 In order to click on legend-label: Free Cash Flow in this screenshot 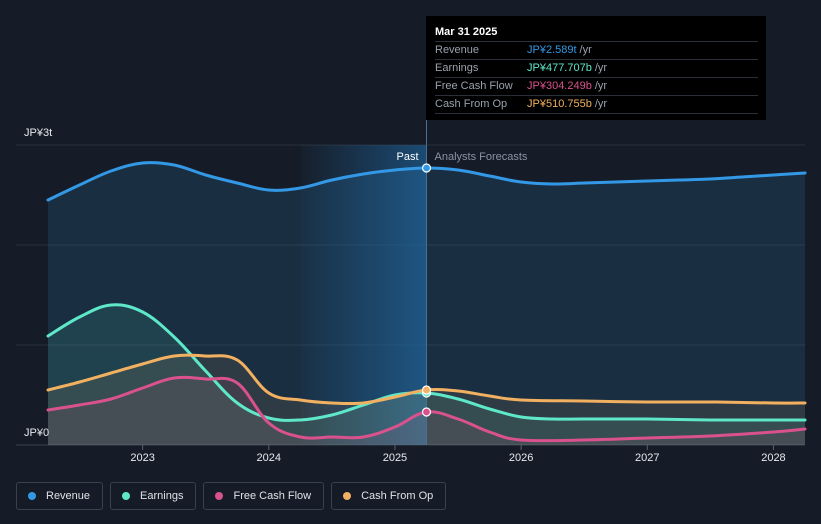, I will do `click(272, 496)`.